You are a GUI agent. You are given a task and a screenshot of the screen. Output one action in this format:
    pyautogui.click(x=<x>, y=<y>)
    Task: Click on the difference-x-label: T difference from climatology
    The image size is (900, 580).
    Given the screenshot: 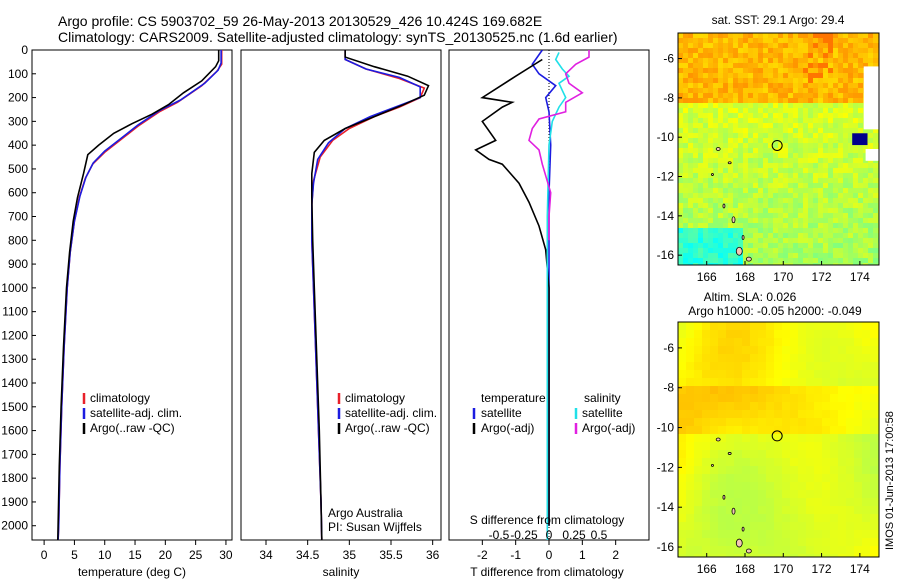 What is the action you would take?
    pyautogui.click(x=547, y=572)
    